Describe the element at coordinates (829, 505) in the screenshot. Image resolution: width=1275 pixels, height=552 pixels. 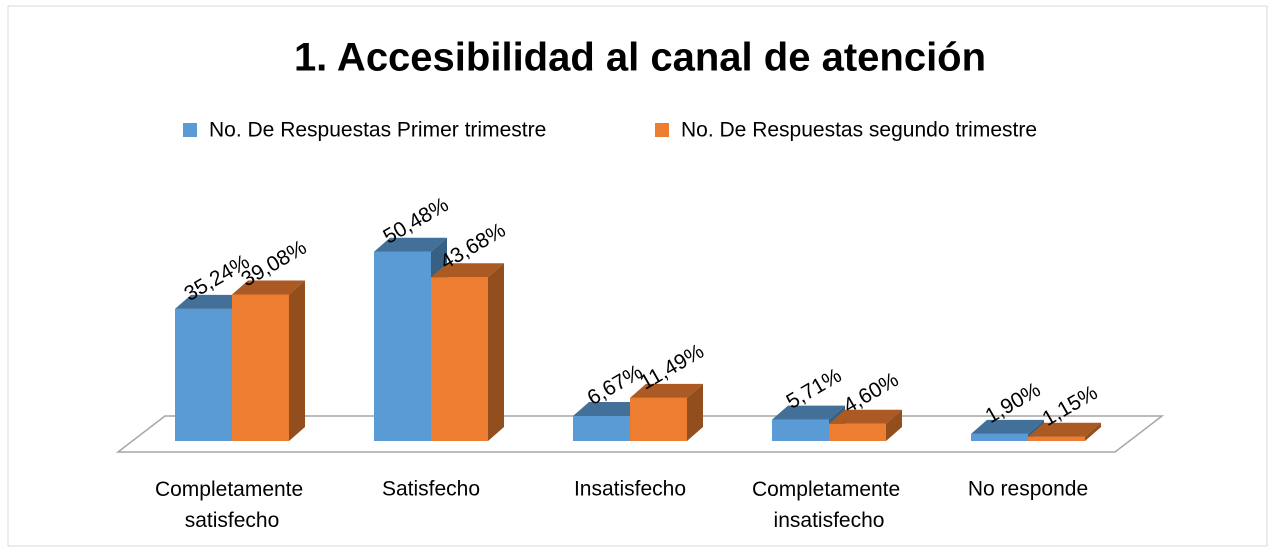
I see `x-tick-label: Completamente insatisfecho` at that location.